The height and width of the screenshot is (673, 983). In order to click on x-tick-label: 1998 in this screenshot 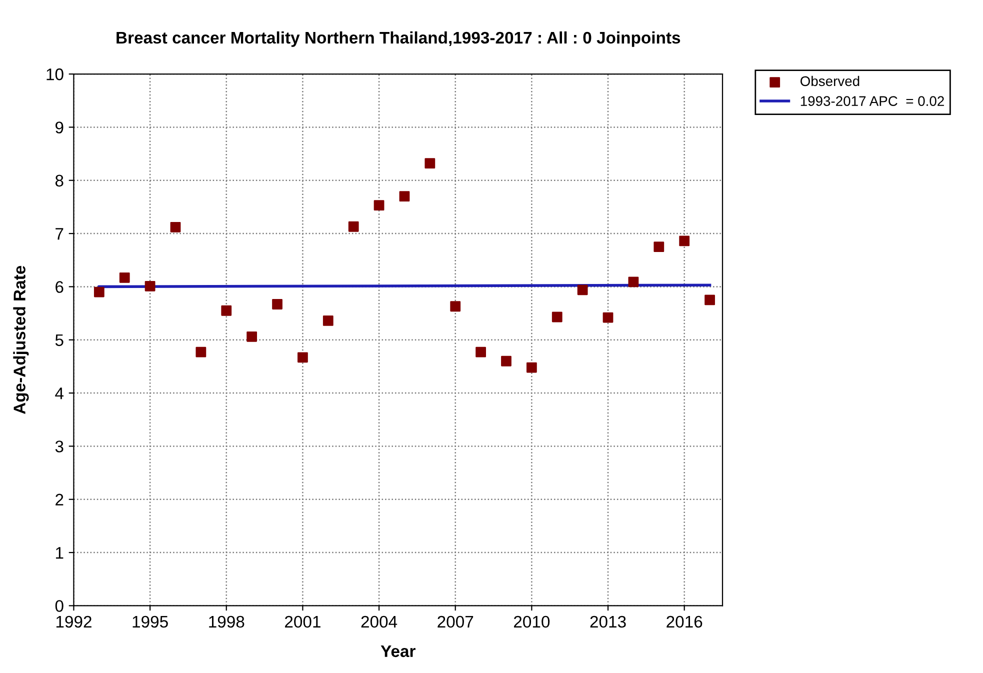, I will do `click(226, 622)`.